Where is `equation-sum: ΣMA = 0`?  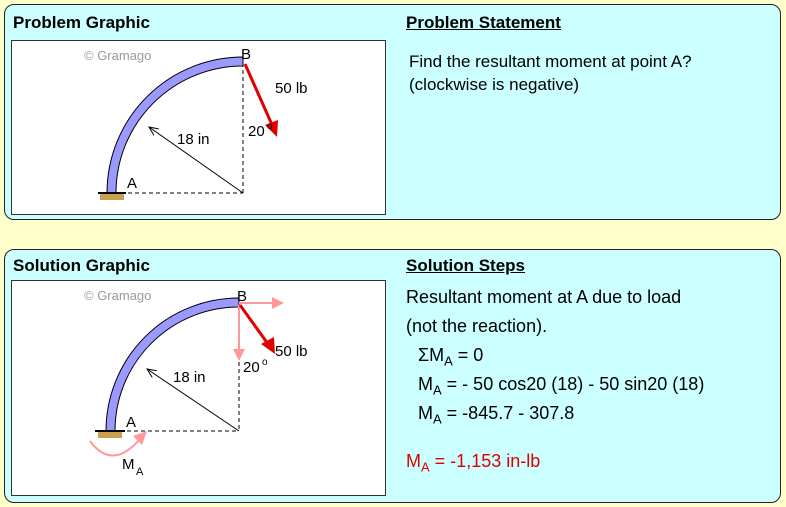 equation-sum: ΣMA = 0 is located at coordinates (451, 357).